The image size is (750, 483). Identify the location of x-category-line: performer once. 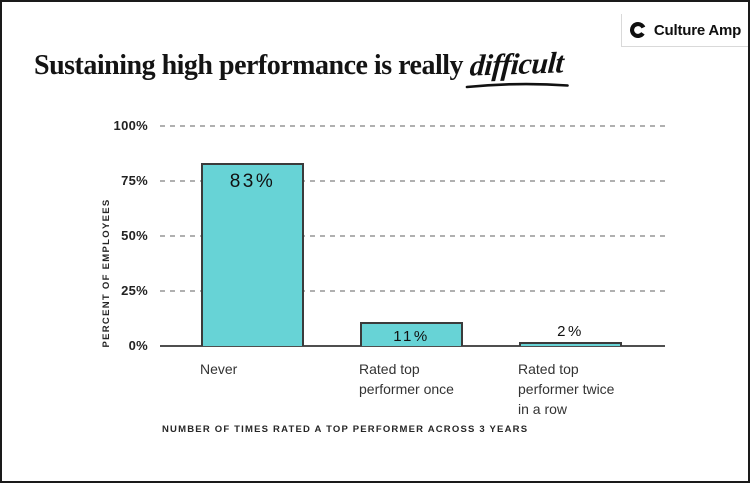
(406, 389).